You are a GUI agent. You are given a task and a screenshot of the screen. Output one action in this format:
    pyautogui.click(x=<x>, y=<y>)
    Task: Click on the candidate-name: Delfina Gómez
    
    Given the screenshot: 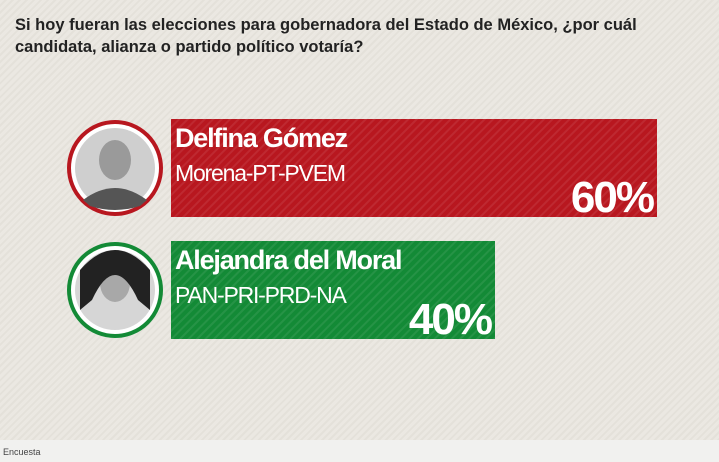 What is the action you would take?
    pyautogui.click(x=261, y=138)
    